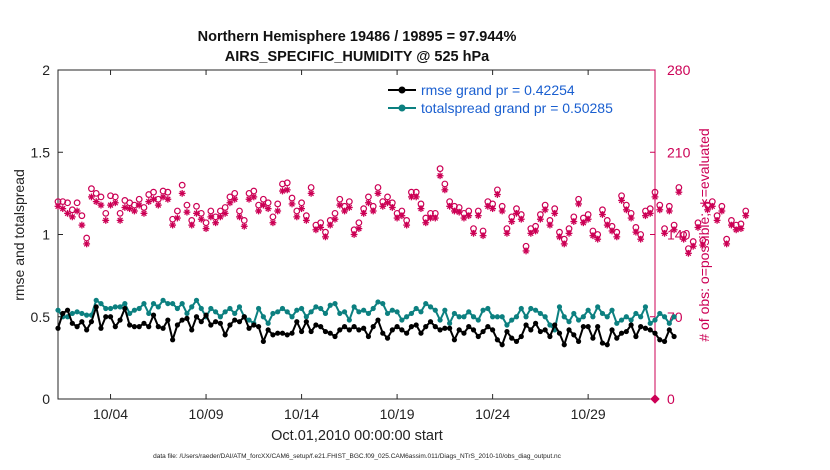  I want to click on metric-lines, so click(366, 322).